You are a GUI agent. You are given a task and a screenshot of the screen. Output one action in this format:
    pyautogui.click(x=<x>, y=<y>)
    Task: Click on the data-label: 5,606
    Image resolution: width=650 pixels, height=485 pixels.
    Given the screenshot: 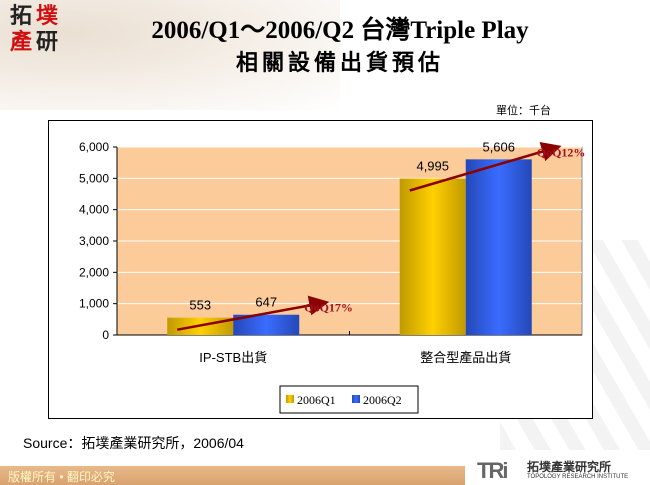 What is the action you would take?
    pyautogui.click(x=498, y=146)
    